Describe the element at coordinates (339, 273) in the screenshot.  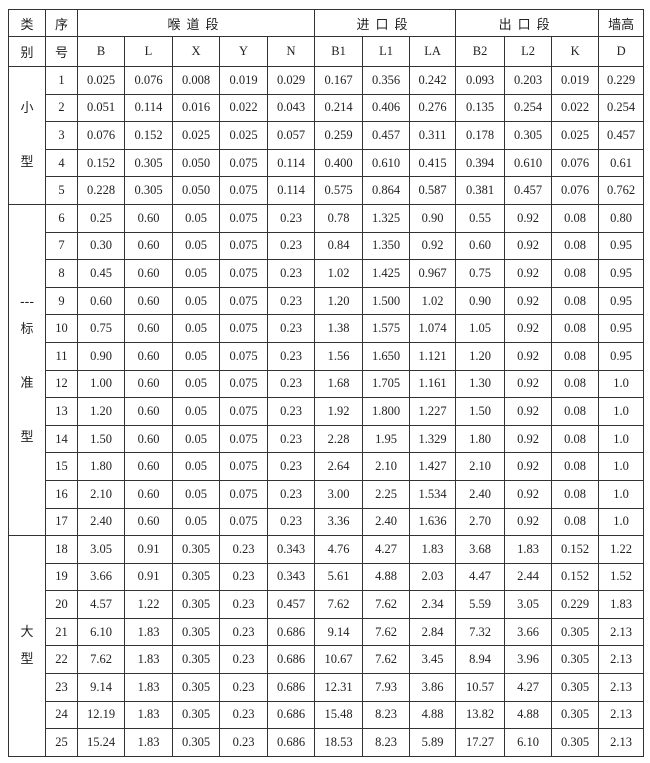
I see `value-cell: 1.02` at that location.